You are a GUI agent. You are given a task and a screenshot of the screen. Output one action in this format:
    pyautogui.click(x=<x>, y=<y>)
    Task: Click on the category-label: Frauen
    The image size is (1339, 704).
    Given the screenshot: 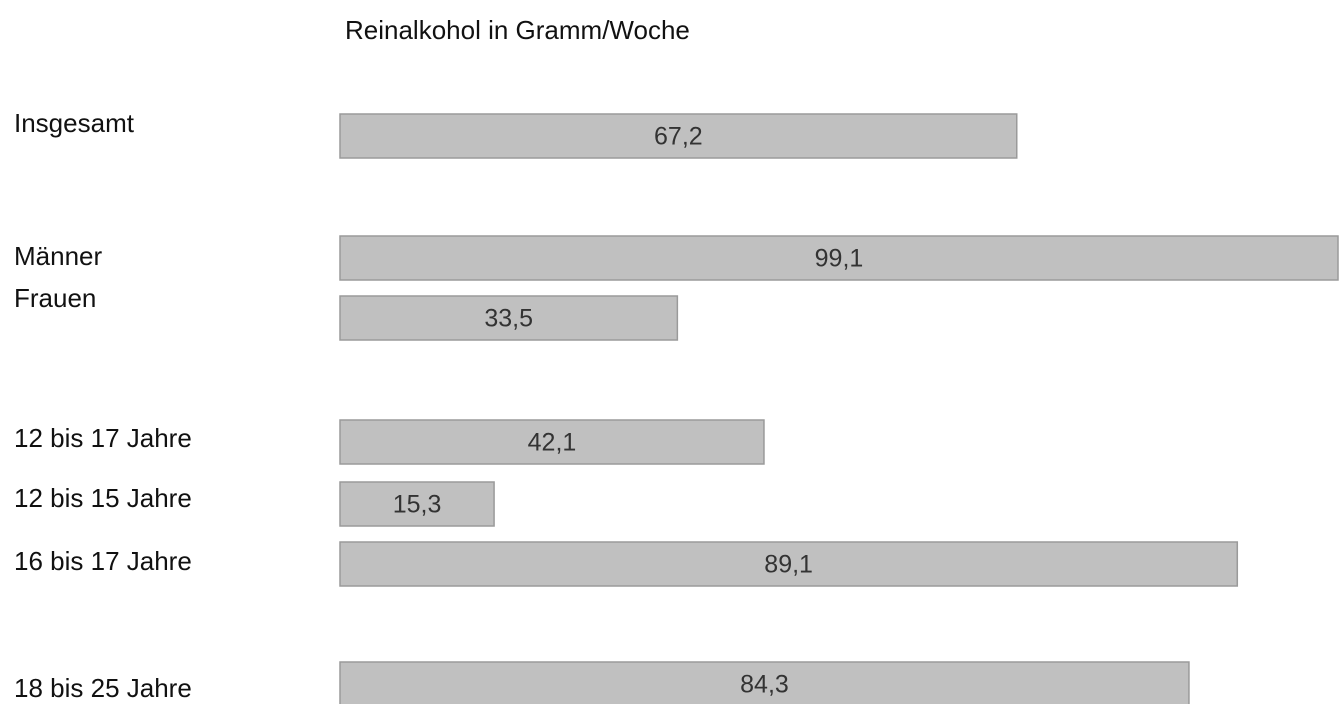 What is the action you would take?
    pyautogui.click(x=55, y=298)
    